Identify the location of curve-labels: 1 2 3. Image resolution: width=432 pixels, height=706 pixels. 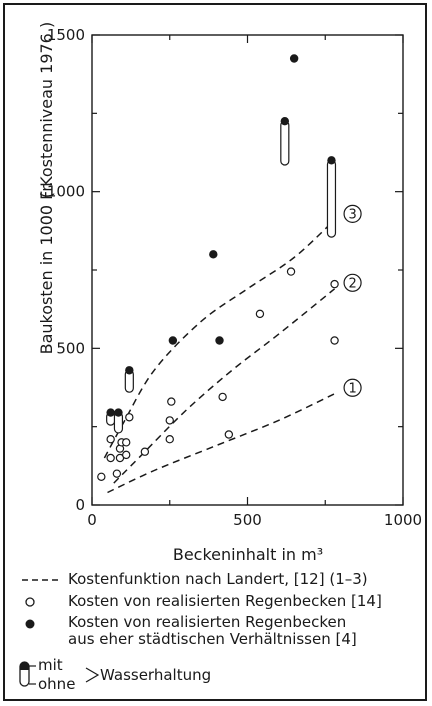
(352, 300).